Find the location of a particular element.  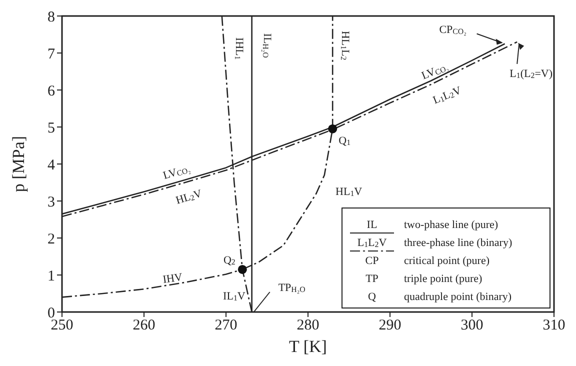

annotation: critical point (pure) is located at coordinates (447, 260).